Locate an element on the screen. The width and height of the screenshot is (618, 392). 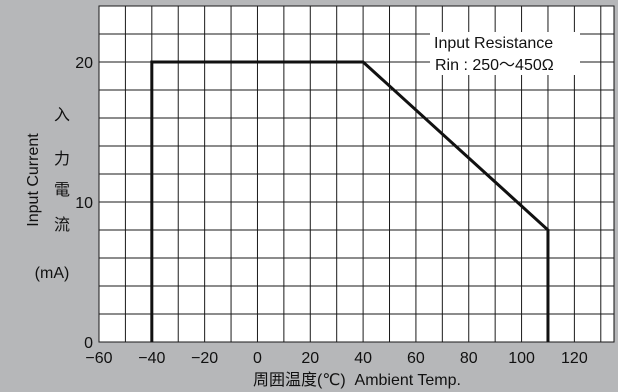
y-axis-label: Input Current is located at coordinates (33, 180).